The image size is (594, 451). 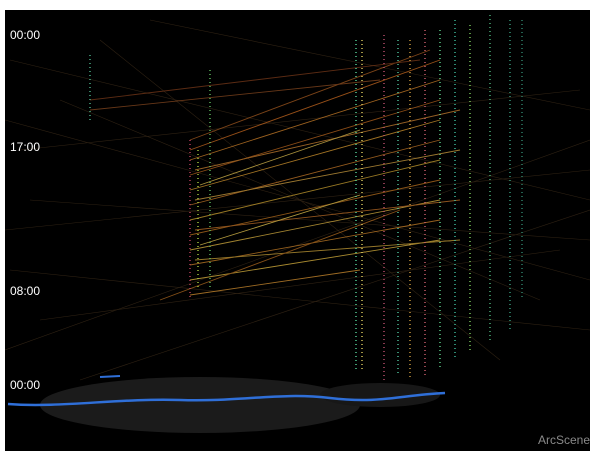 I want to click on watermark: ArcScene, so click(x=564, y=440).